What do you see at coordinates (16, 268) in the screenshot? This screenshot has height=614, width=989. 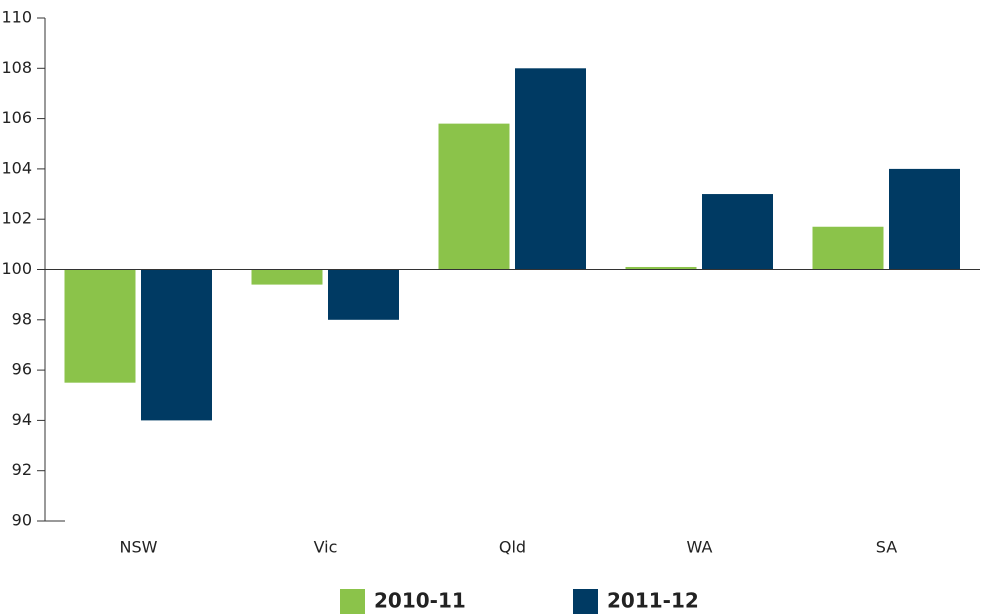 I see `y-tick-label: 100` at bounding box center [16, 268].